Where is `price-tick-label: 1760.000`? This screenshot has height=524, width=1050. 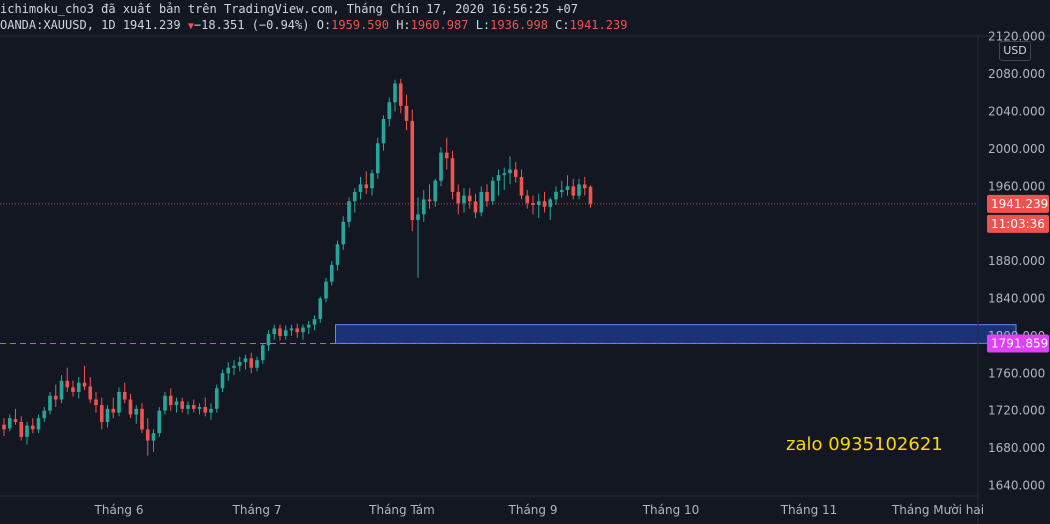 price-tick-label: 1760.000 is located at coordinates (1016, 373).